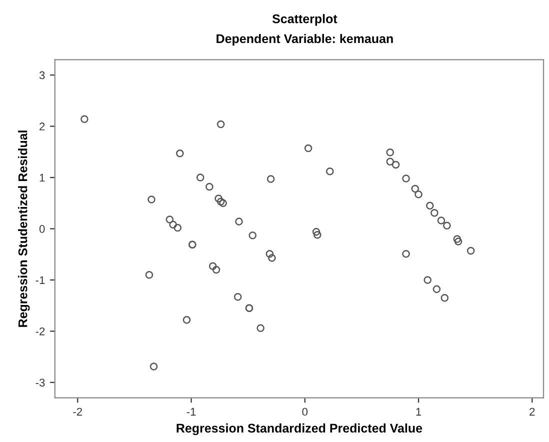 This screenshot has width=549, height=442. I want to click on y-tick-label: 3, so click(42, 75).